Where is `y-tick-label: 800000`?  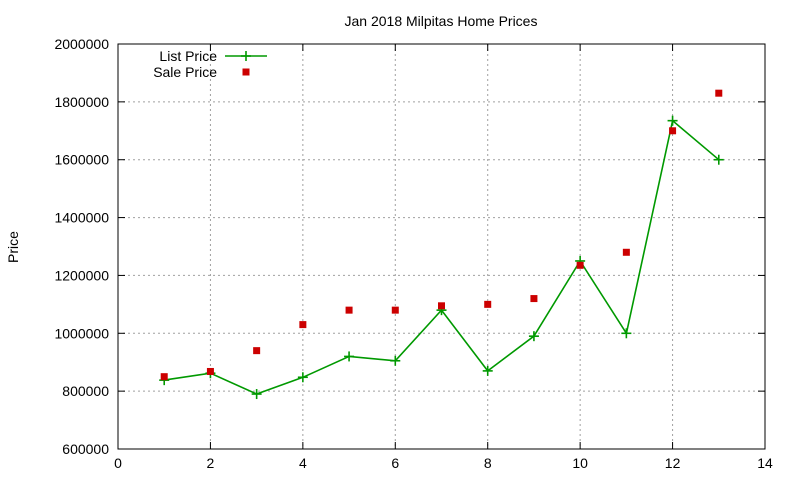 y-tick-label: 800000 is located at coordinates (85, 391).